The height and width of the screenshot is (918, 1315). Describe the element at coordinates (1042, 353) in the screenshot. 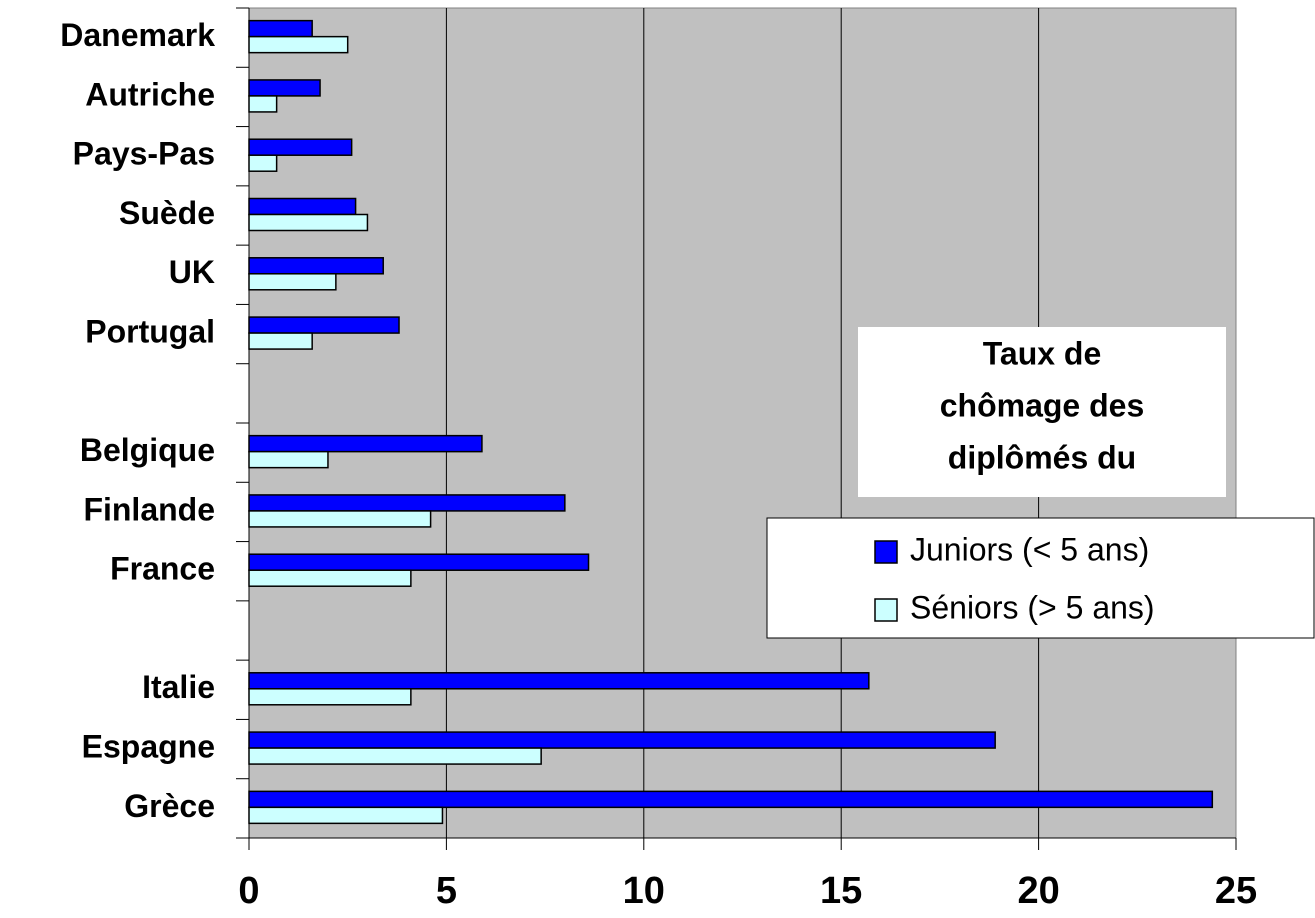

I see `legend-title: Taux de` at that location.